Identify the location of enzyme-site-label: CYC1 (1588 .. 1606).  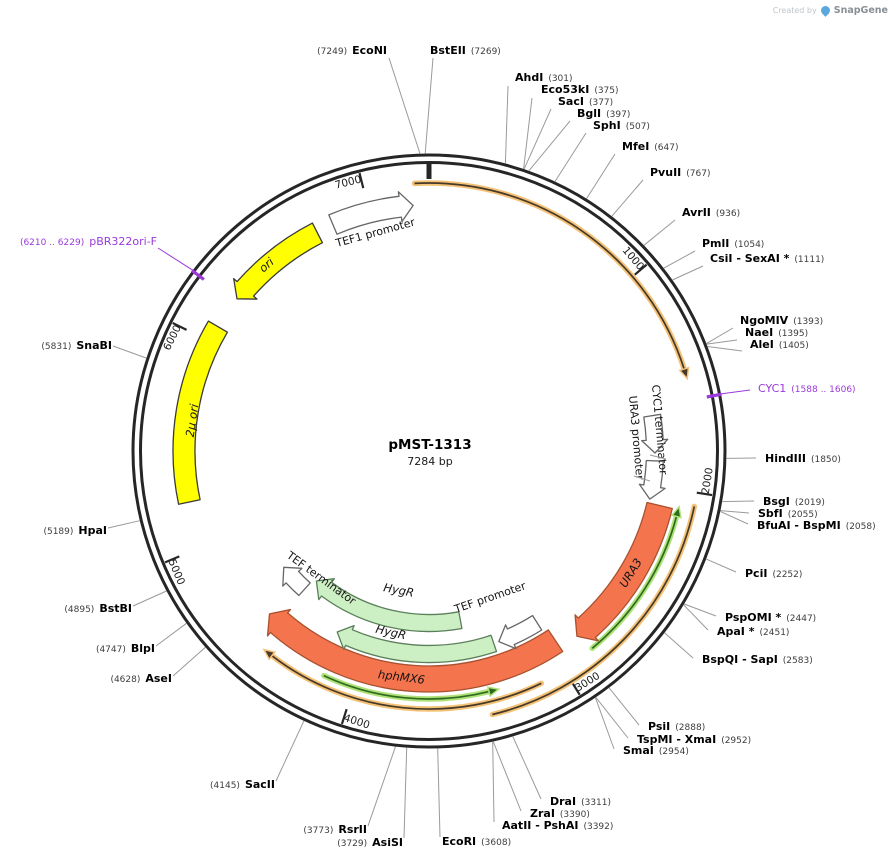
(807, 388).